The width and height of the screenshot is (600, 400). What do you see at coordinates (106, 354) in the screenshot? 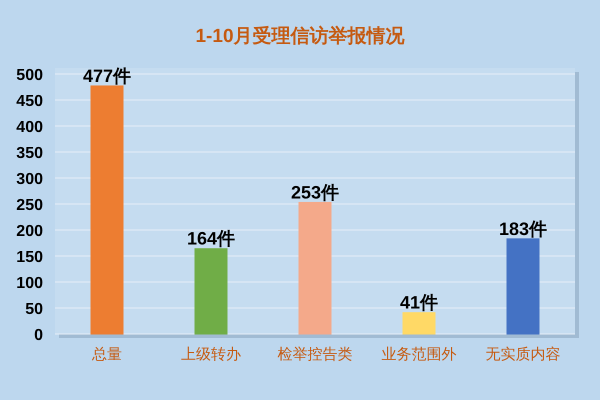
I see `x-tick-label: 总量` at bounding box center [106, 354].